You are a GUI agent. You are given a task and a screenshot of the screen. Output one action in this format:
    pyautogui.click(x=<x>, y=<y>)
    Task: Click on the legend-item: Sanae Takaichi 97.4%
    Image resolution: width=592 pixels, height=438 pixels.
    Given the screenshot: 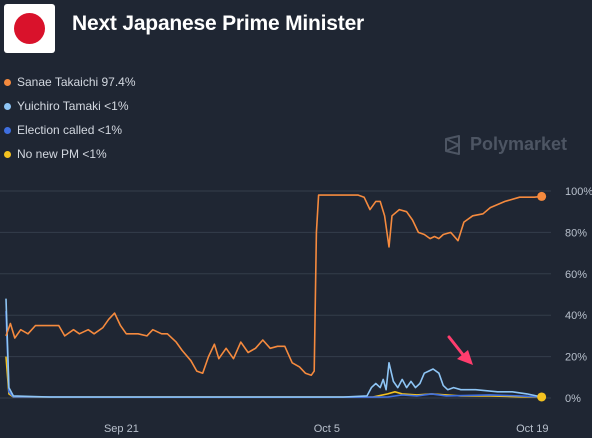 What is the action you would take?
    pyautogui.click(x=70, y=82)
    